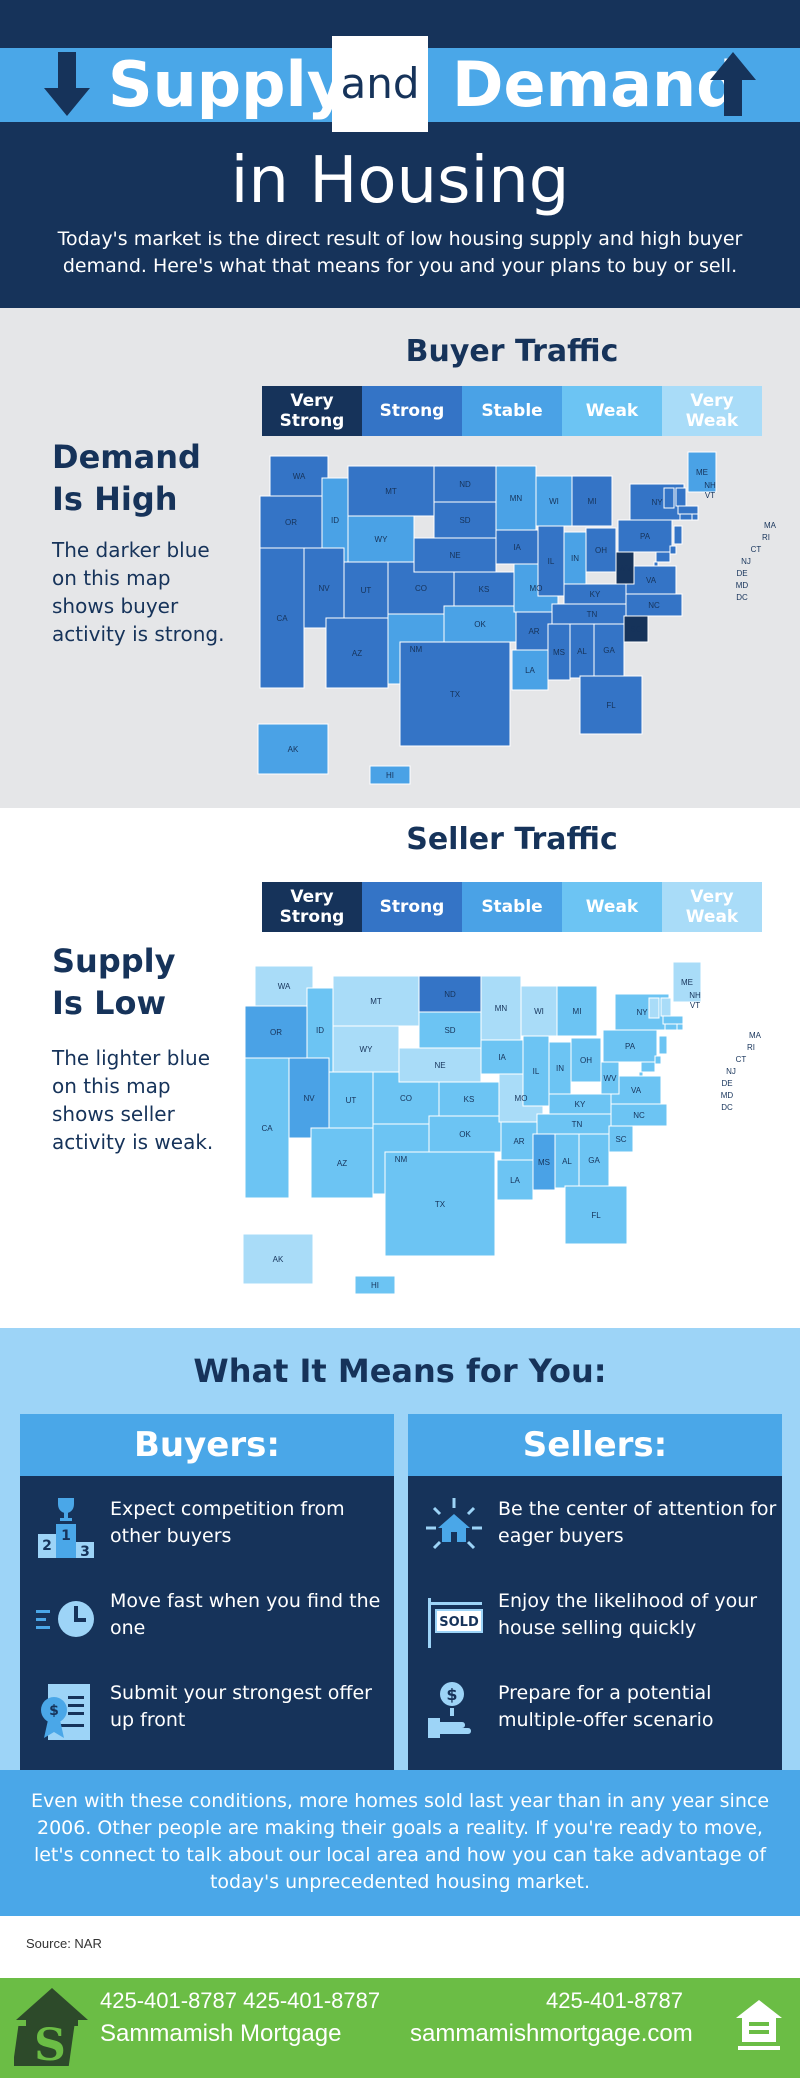 This screenshot has height=2078, width=800. Describe the element at coordinates (440, 1065) in the screenshot. I see `state-ne` at that location.